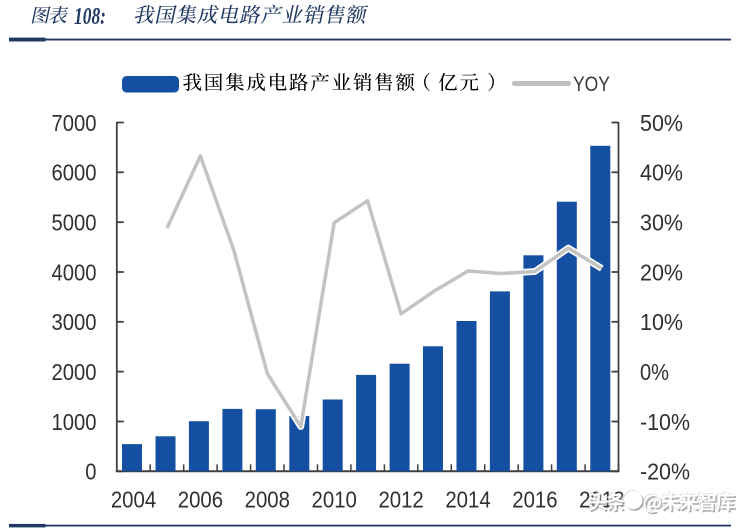  What do you see at coordinates (90, 472) in the screenshot?
I see `svg-text: 0` at bounding box center [90, 472].